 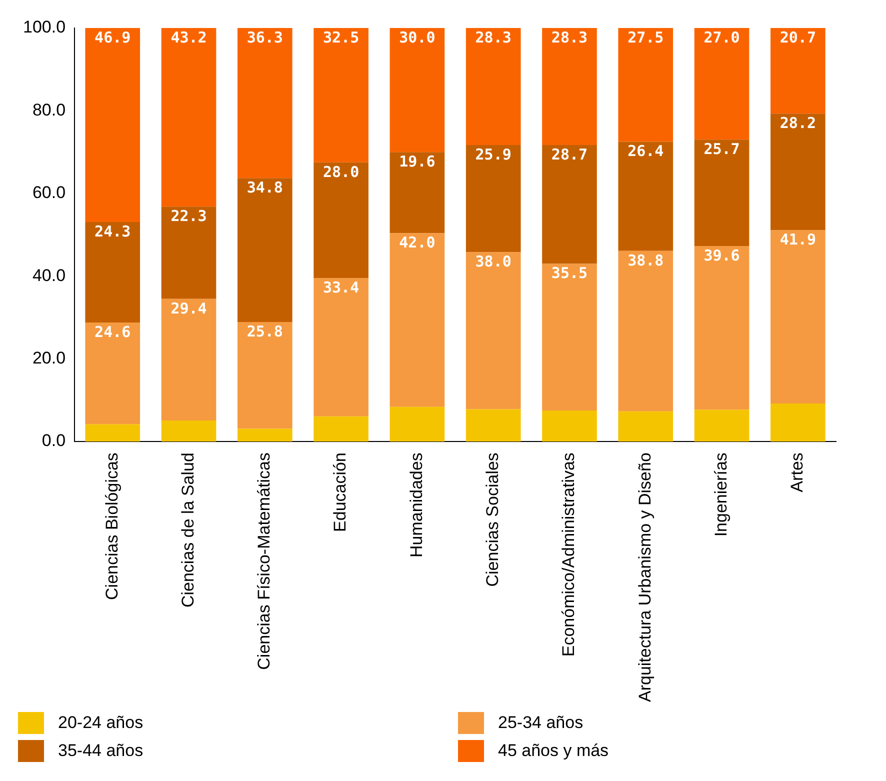 What do you see at coordinates (49, 110) in the screenshot?
I see `y-tick-label: 80.0` at bounding box center [49, 110].